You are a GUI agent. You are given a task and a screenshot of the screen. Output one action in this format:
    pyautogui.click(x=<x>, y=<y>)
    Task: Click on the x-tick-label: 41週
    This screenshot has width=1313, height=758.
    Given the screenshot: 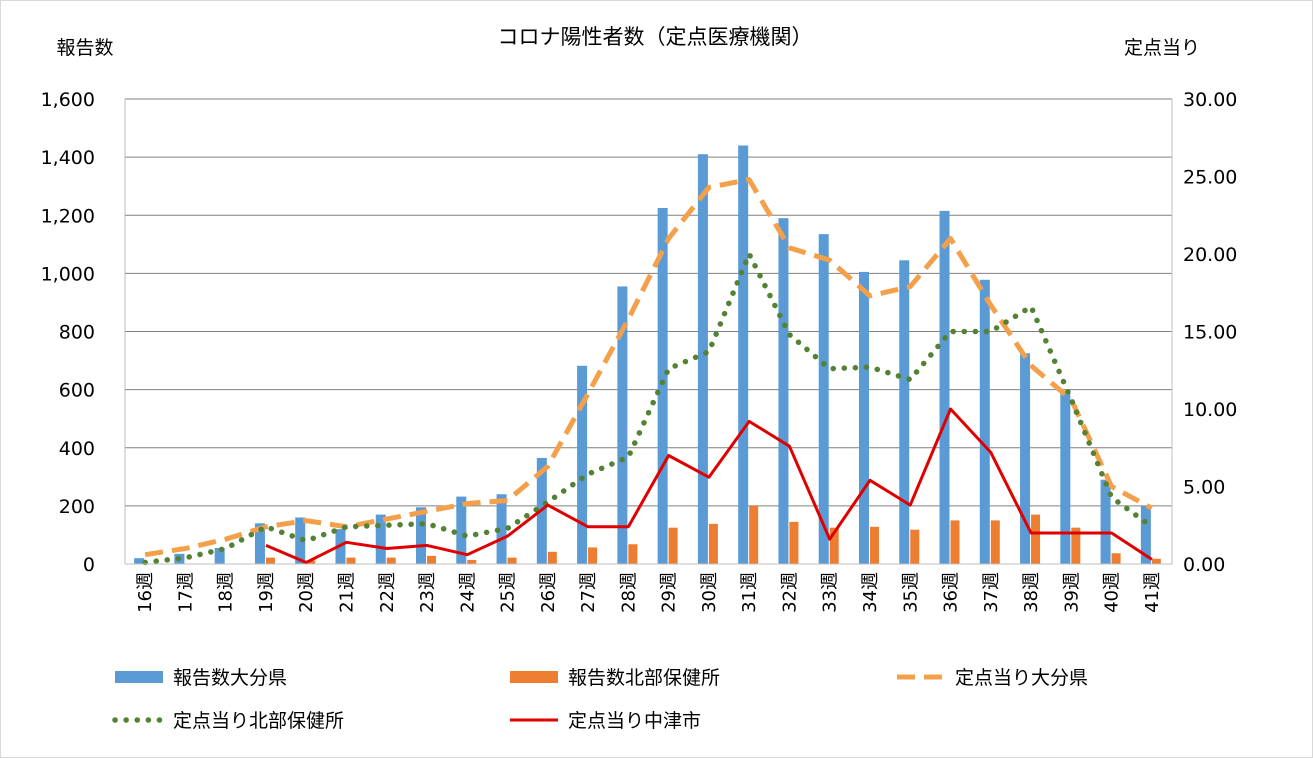 What is the action you would take?
    pyautogui.click(x=1152, y=592)
    